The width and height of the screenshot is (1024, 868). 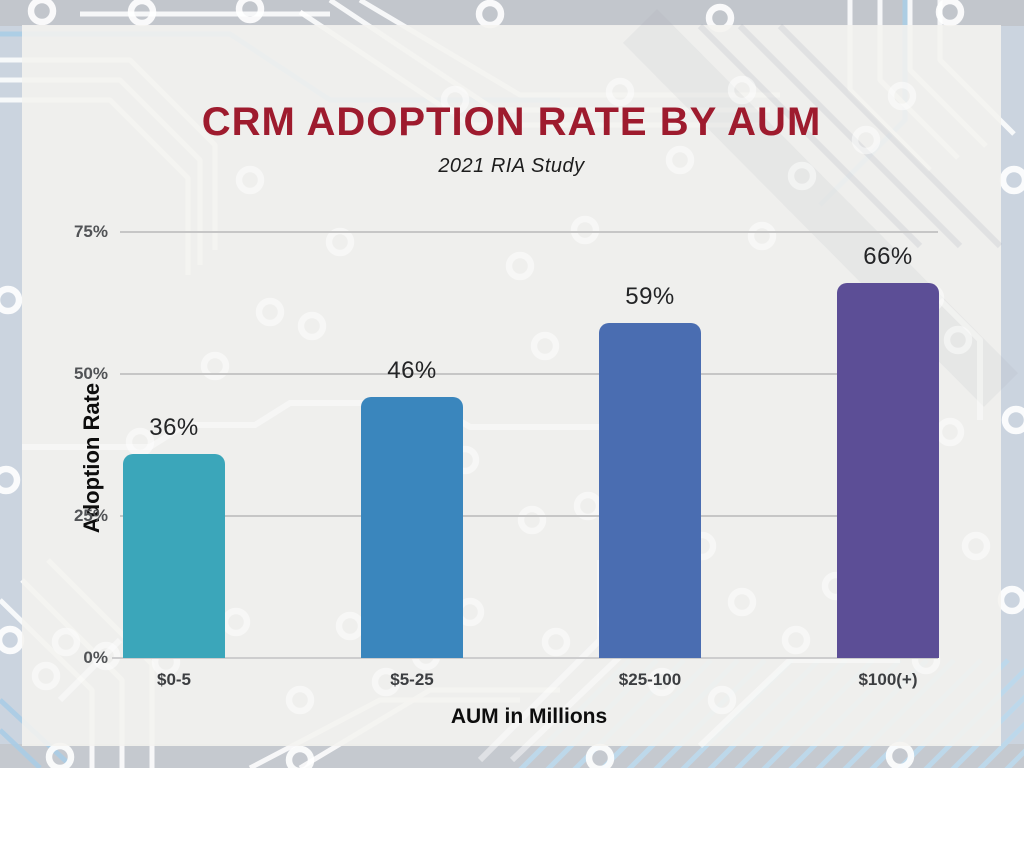 I want to click on y-tick-label: 75%, so click(x=90, y=231).